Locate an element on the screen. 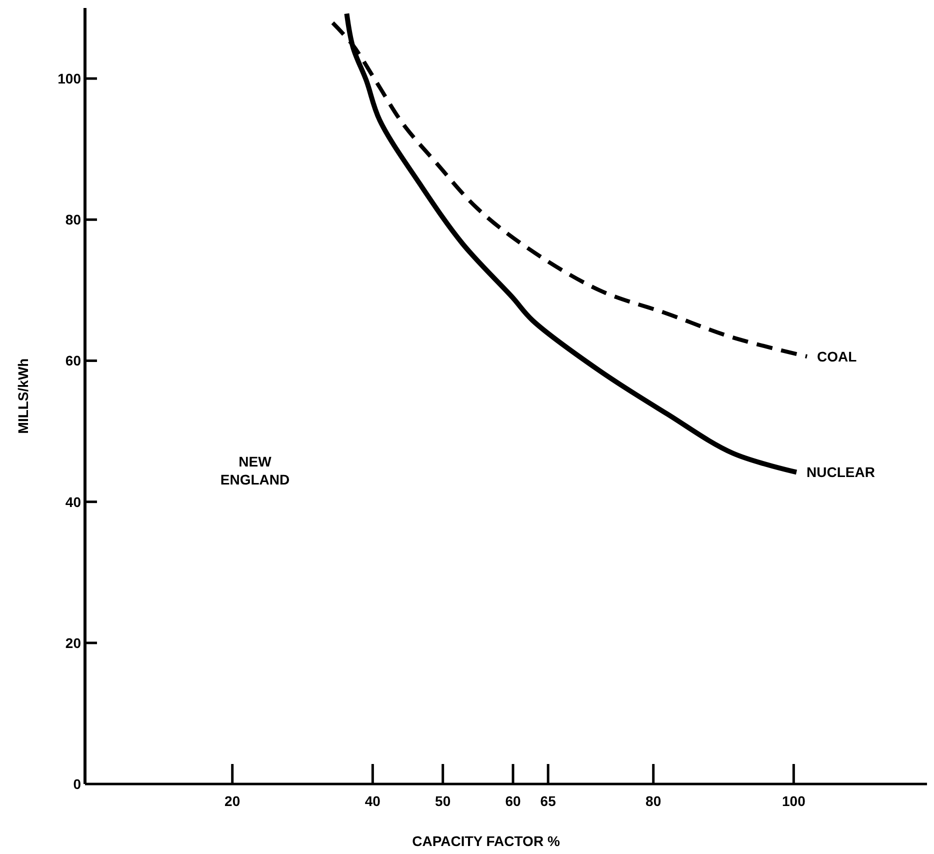 This screenshot has height=854, width=934. y-tick-label: 100 is located at coordinates (70, 78).